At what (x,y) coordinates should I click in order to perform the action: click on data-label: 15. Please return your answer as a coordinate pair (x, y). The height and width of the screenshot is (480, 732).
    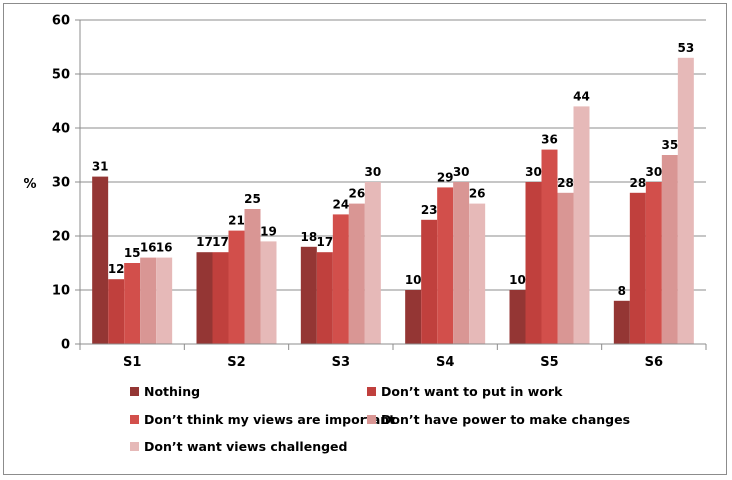
    Looking at the image, I should click on (132, 253).